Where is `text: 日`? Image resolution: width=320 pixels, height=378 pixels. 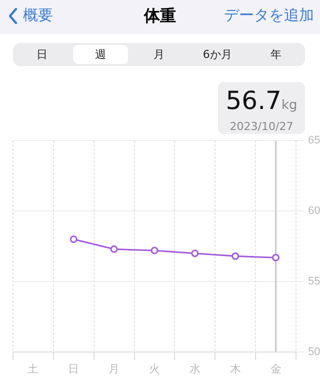 text: 日 is located at coordinates (42, 55).